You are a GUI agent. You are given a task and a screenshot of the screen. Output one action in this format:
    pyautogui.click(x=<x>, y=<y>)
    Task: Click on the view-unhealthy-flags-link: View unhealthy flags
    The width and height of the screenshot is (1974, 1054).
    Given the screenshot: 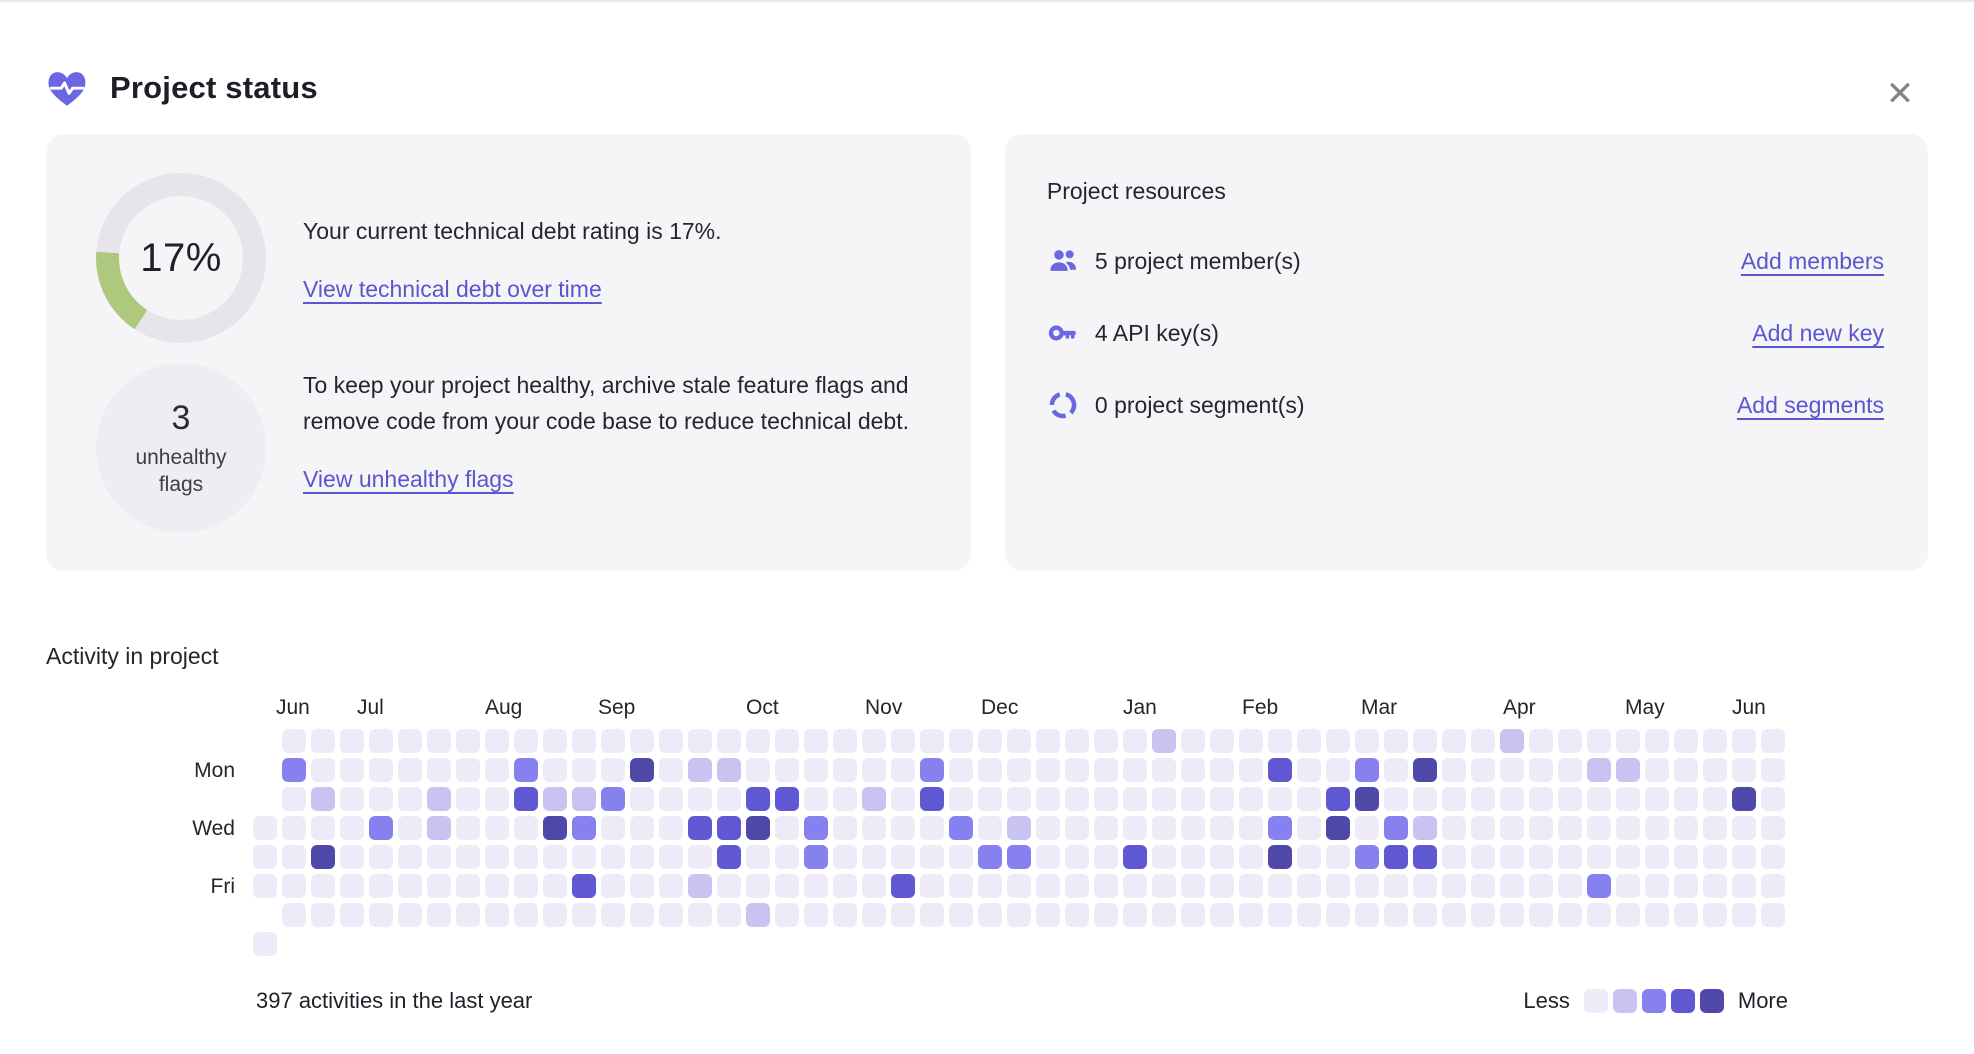 What is the action you would take?
    pyautogui.click(x=408, y=479)
    